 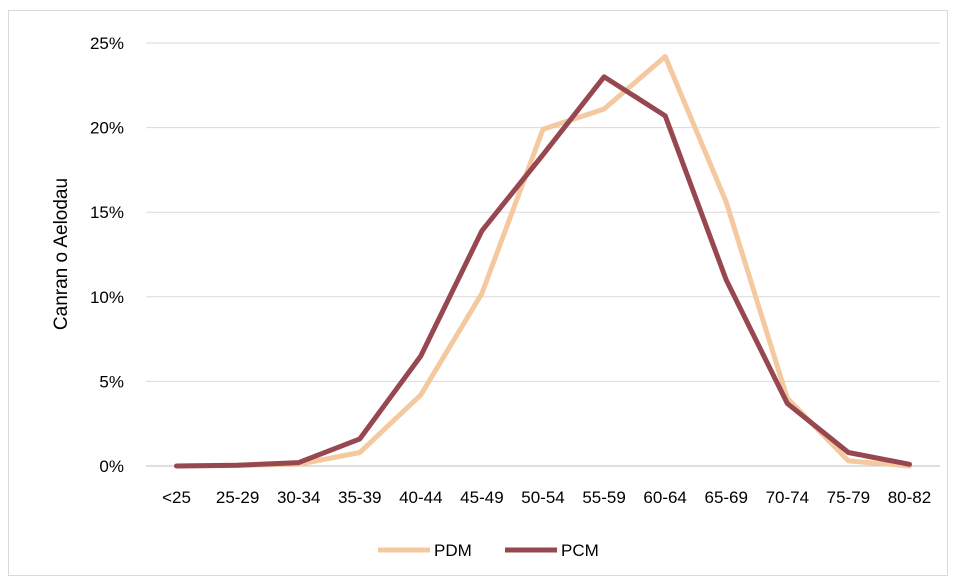 I want to click on y-tick-label: 10%, so click(x=107, y=297).